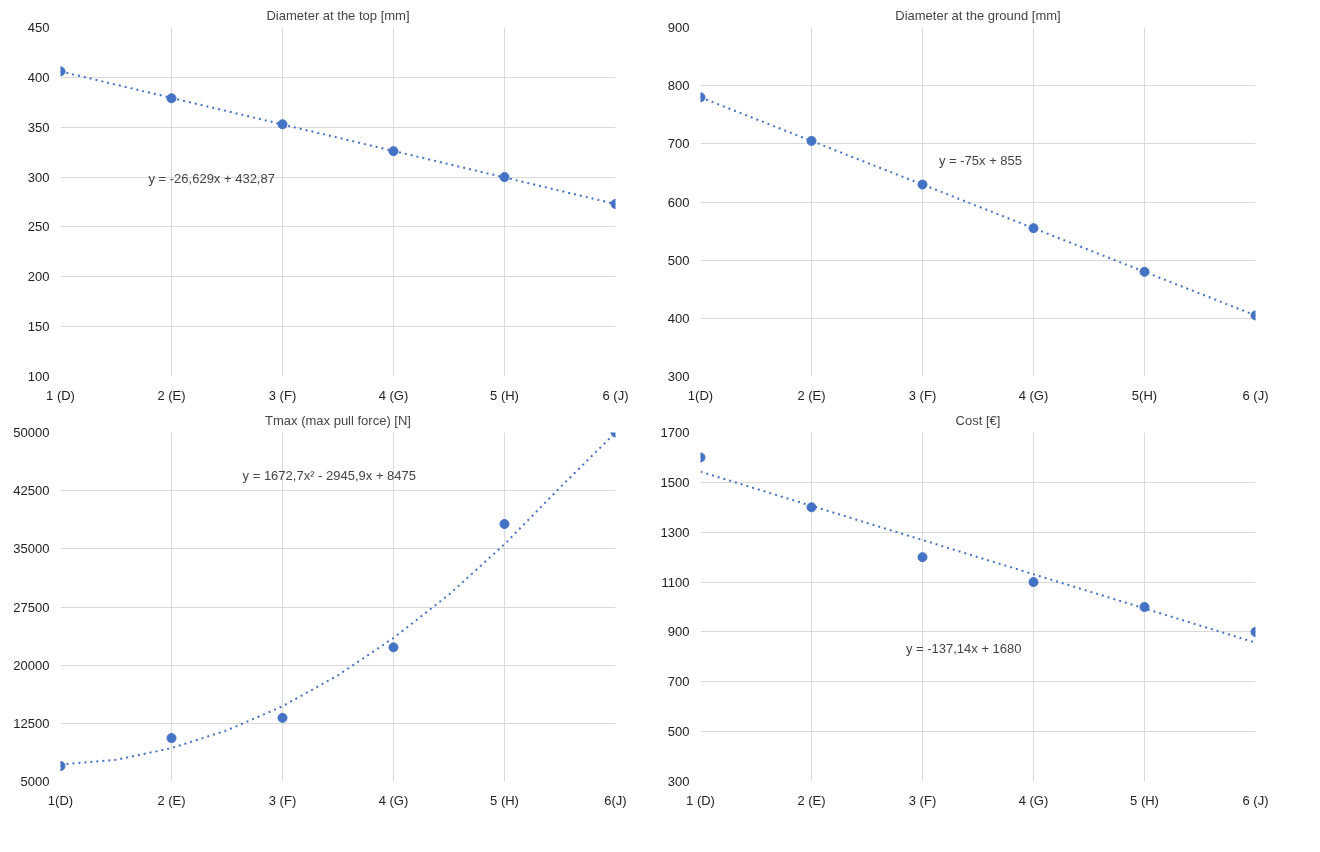 The image size is (1320, 852). What do you see at coordinates (38, 227) in the screenshot?
I see `y-tick-label: 250` at bounding box center [38, 227].